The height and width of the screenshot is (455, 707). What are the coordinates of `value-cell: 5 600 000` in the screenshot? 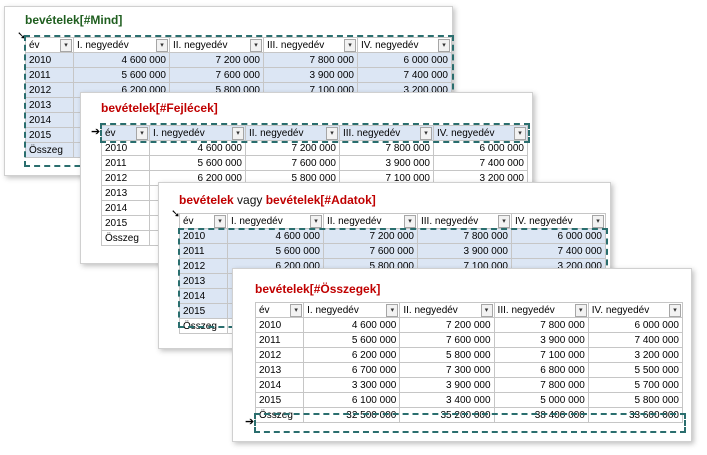 It's located at (352, 340).